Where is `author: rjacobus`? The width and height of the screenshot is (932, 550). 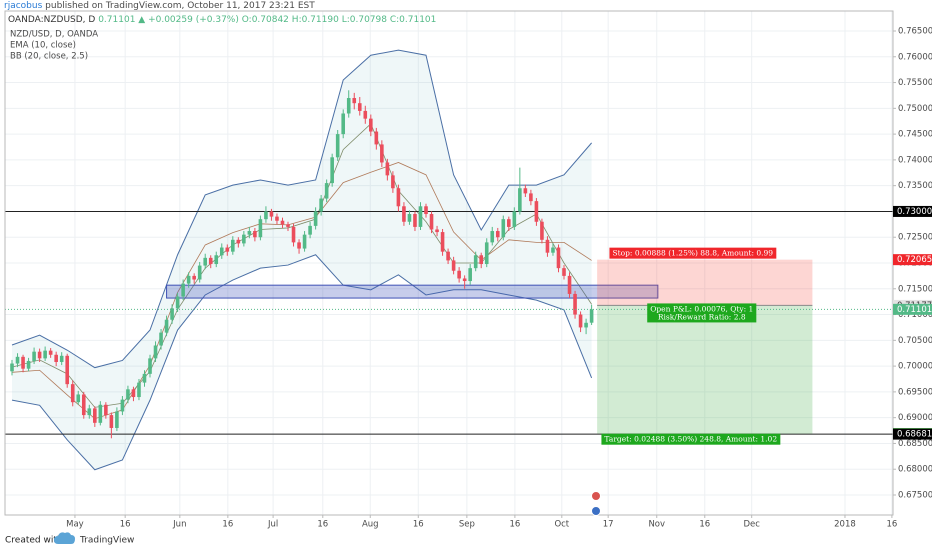
author: rjacobus is located at coordinates (23, 6).